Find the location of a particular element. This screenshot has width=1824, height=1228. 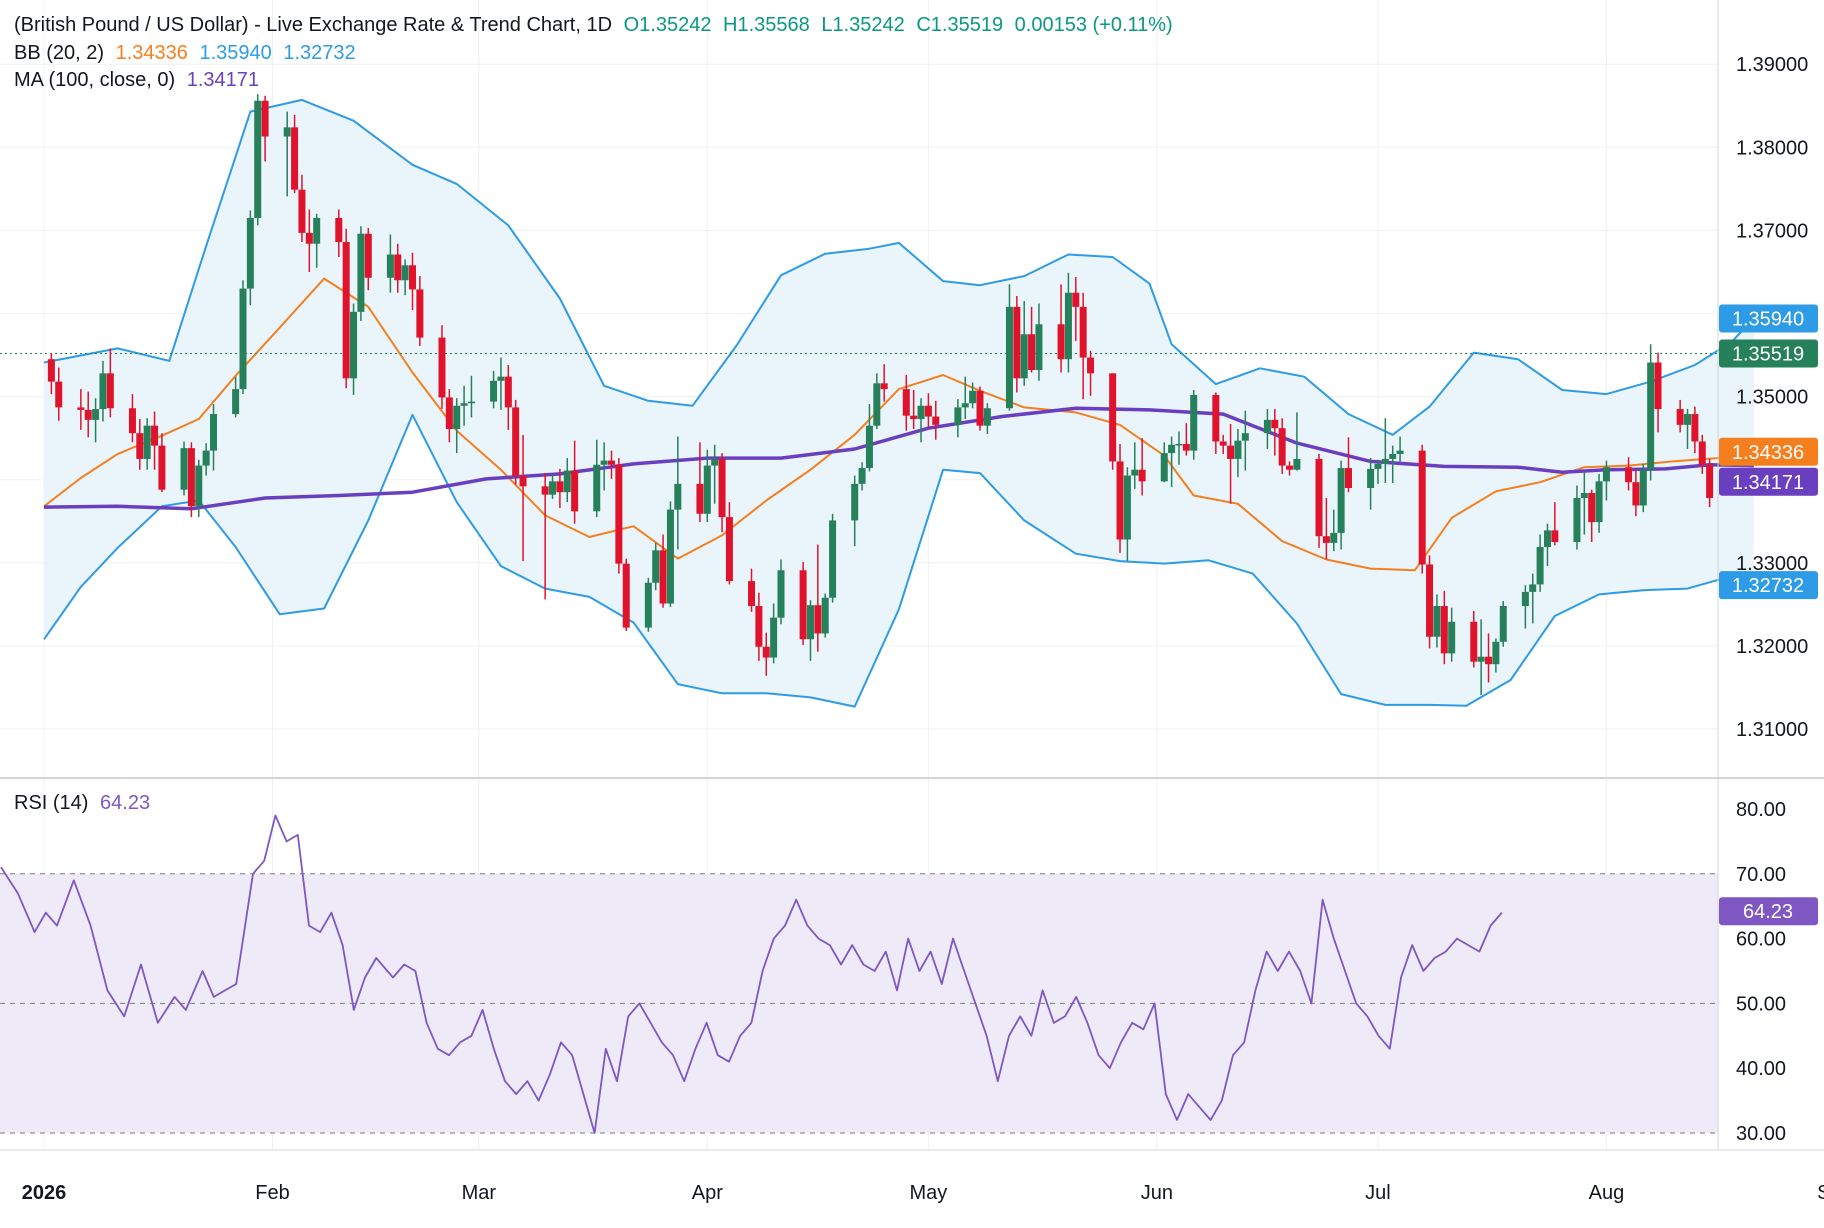

bb-legend: BB (20, 2) 1.34336 1.35940 1.32732 is located at coordinates (188, 53).